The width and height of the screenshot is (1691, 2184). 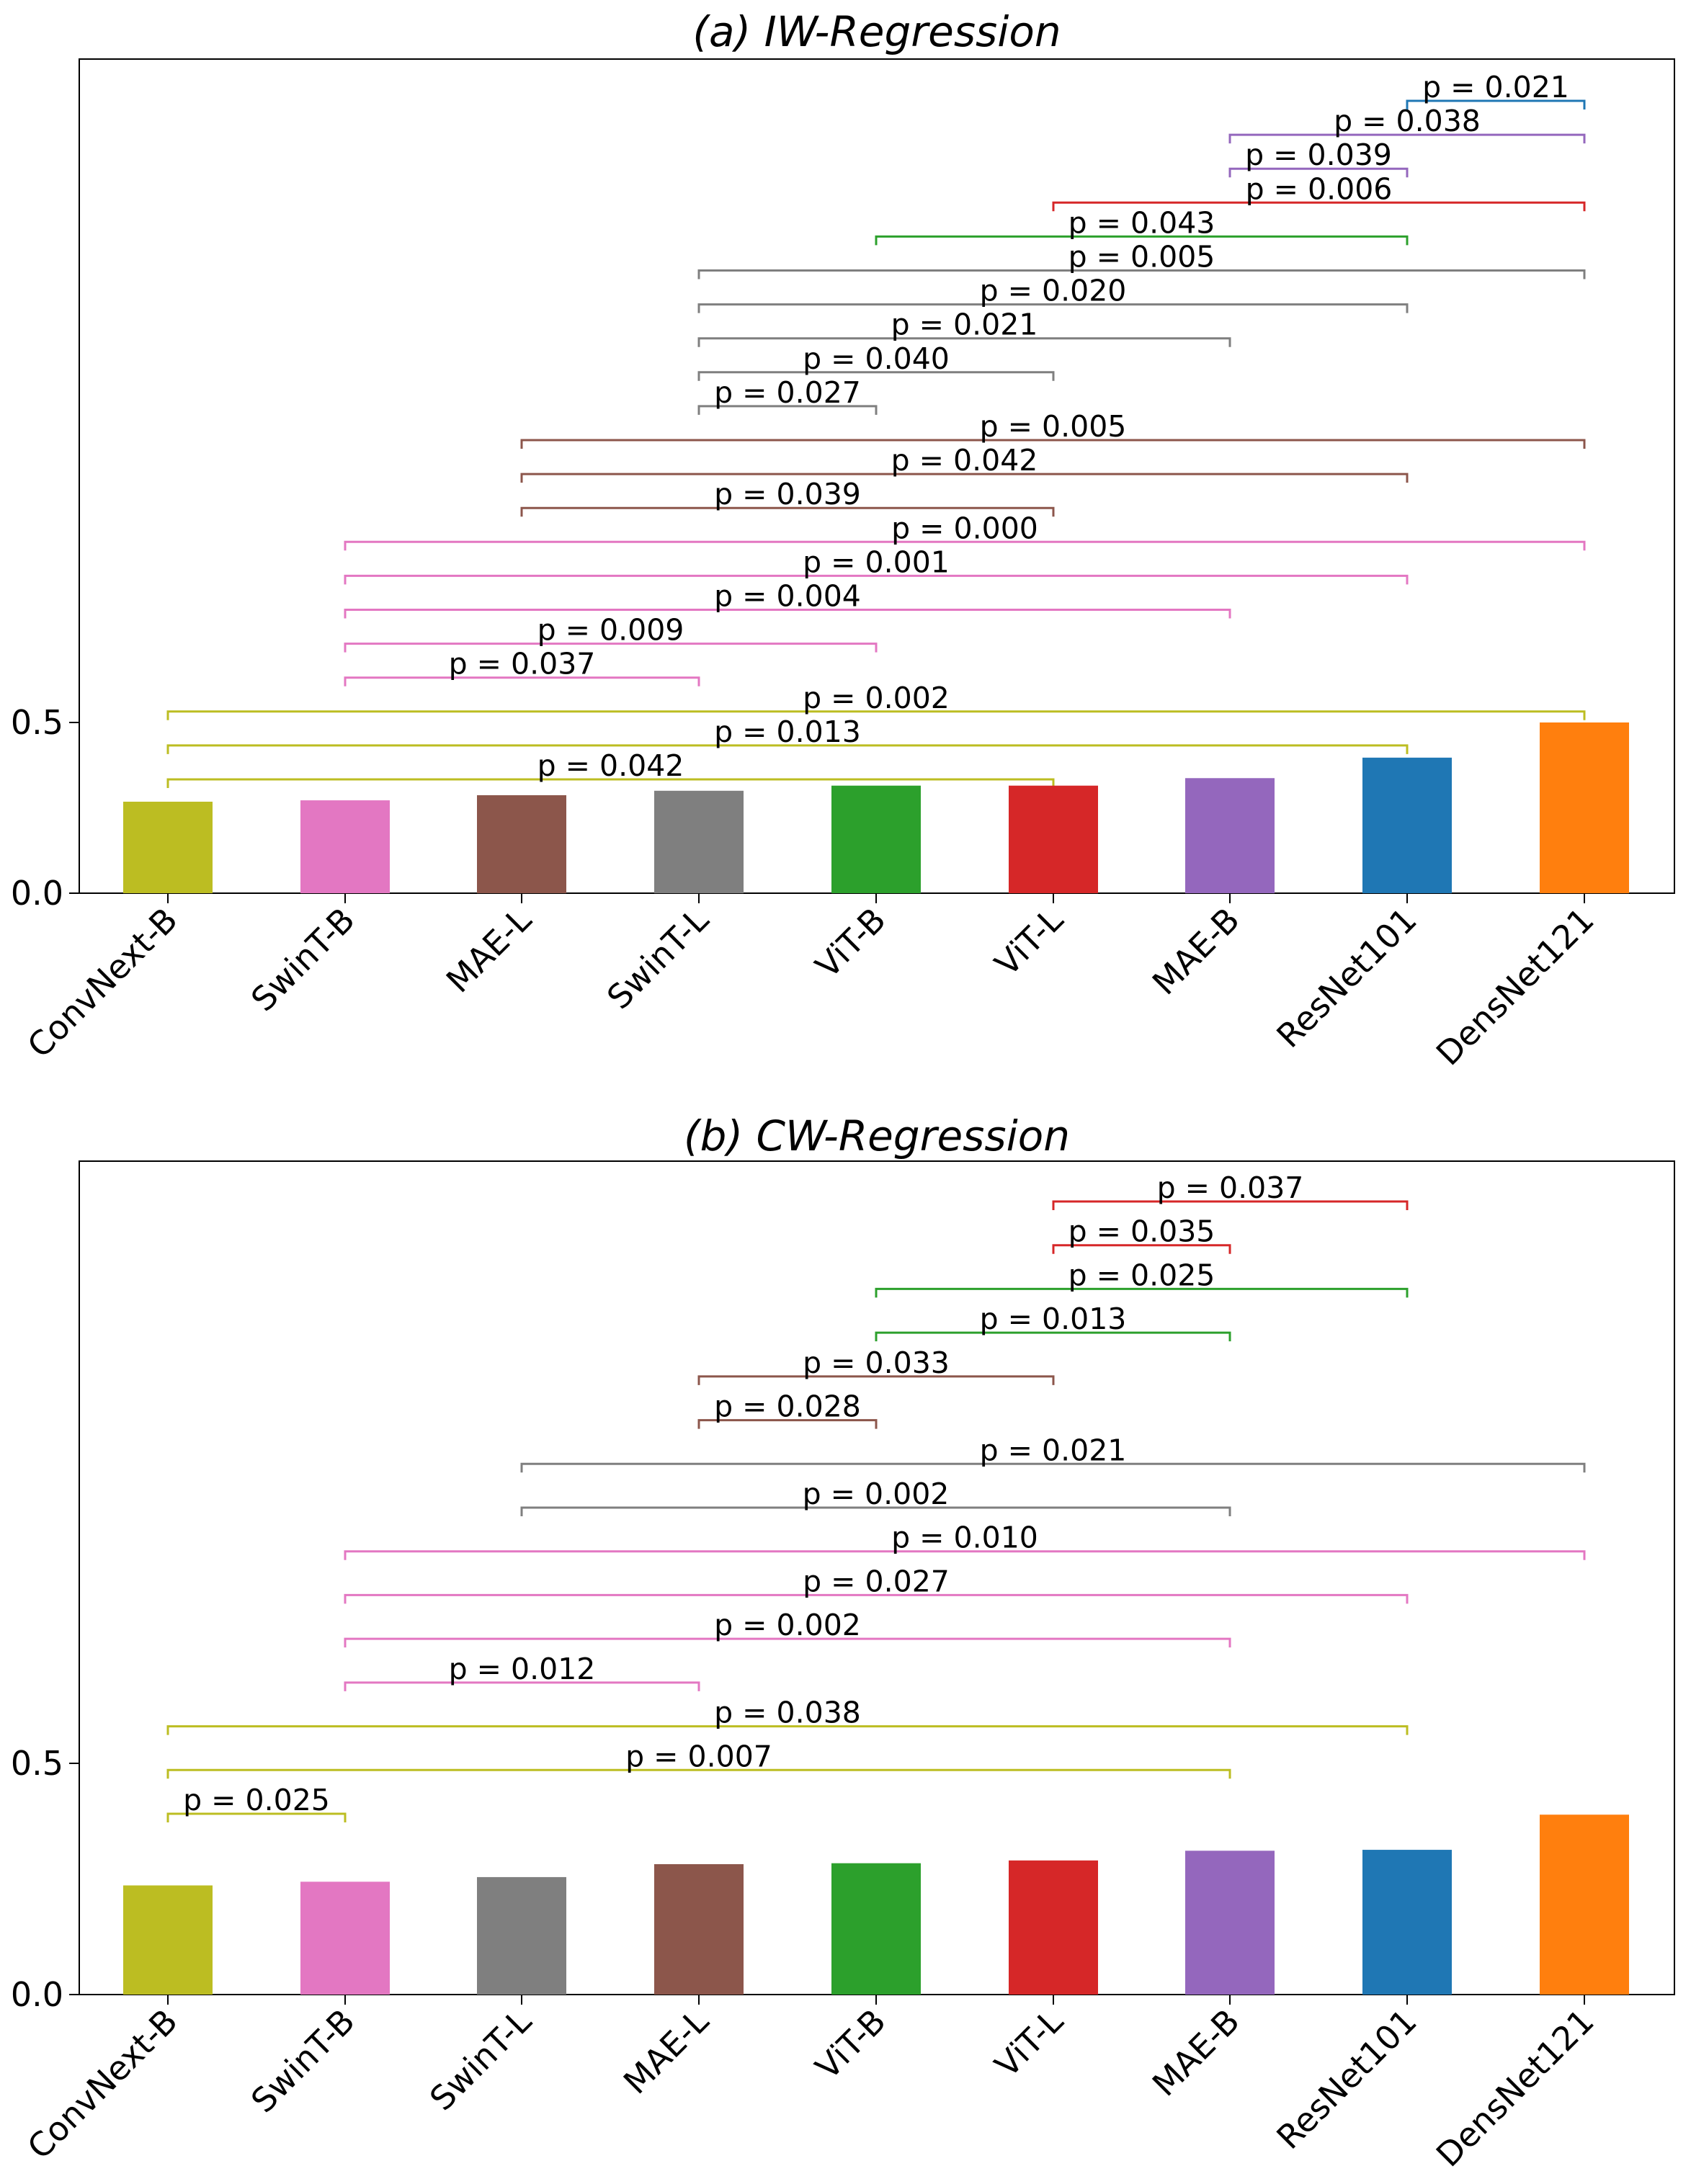 I want to click on x-tick-label: MAE-L, so click(x=666, y=2051).